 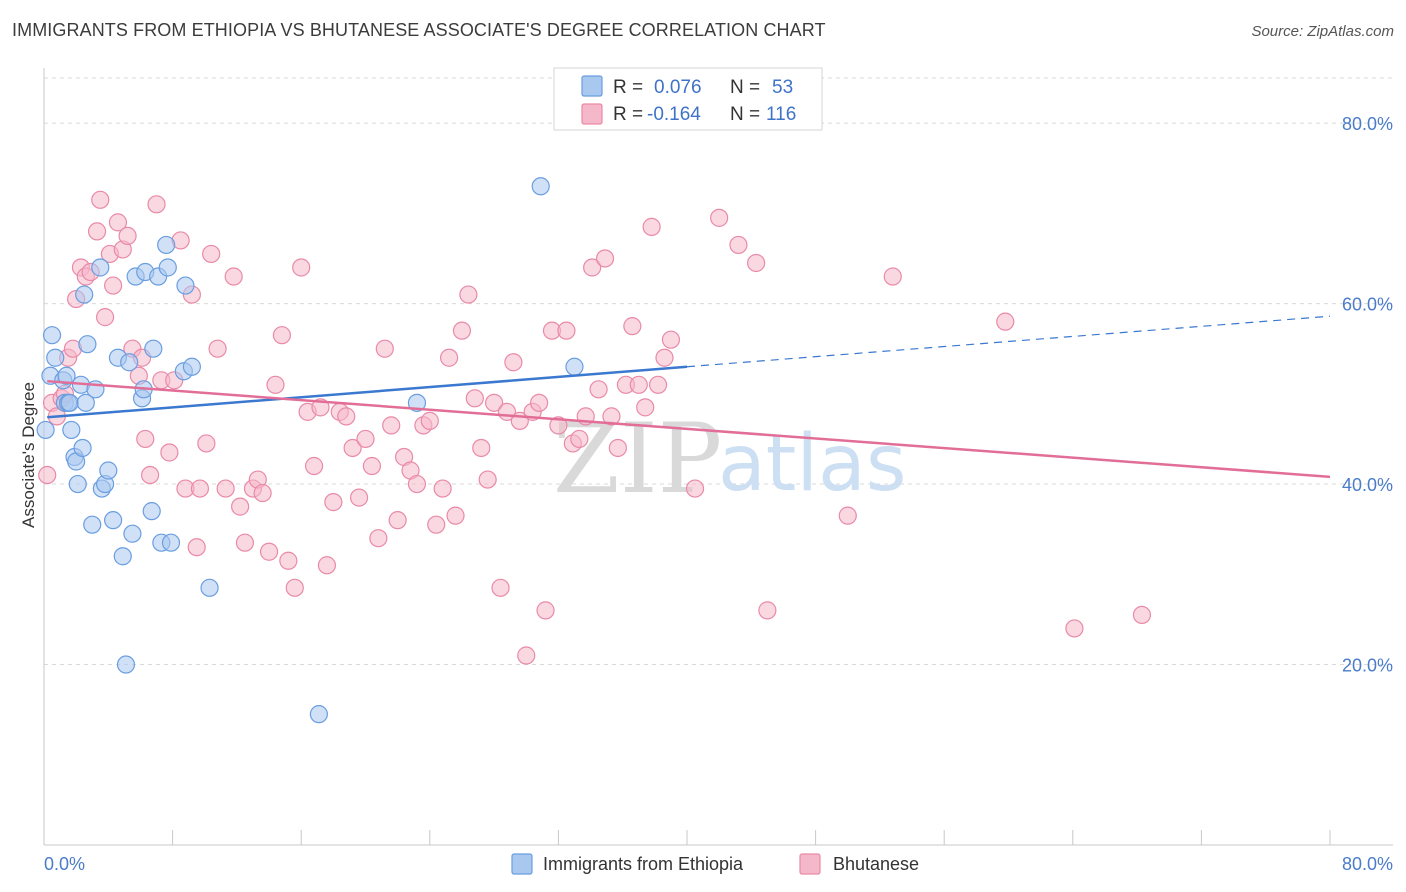 I want to click on stats-n-value-blue: 53, so click(x=782, y=87).